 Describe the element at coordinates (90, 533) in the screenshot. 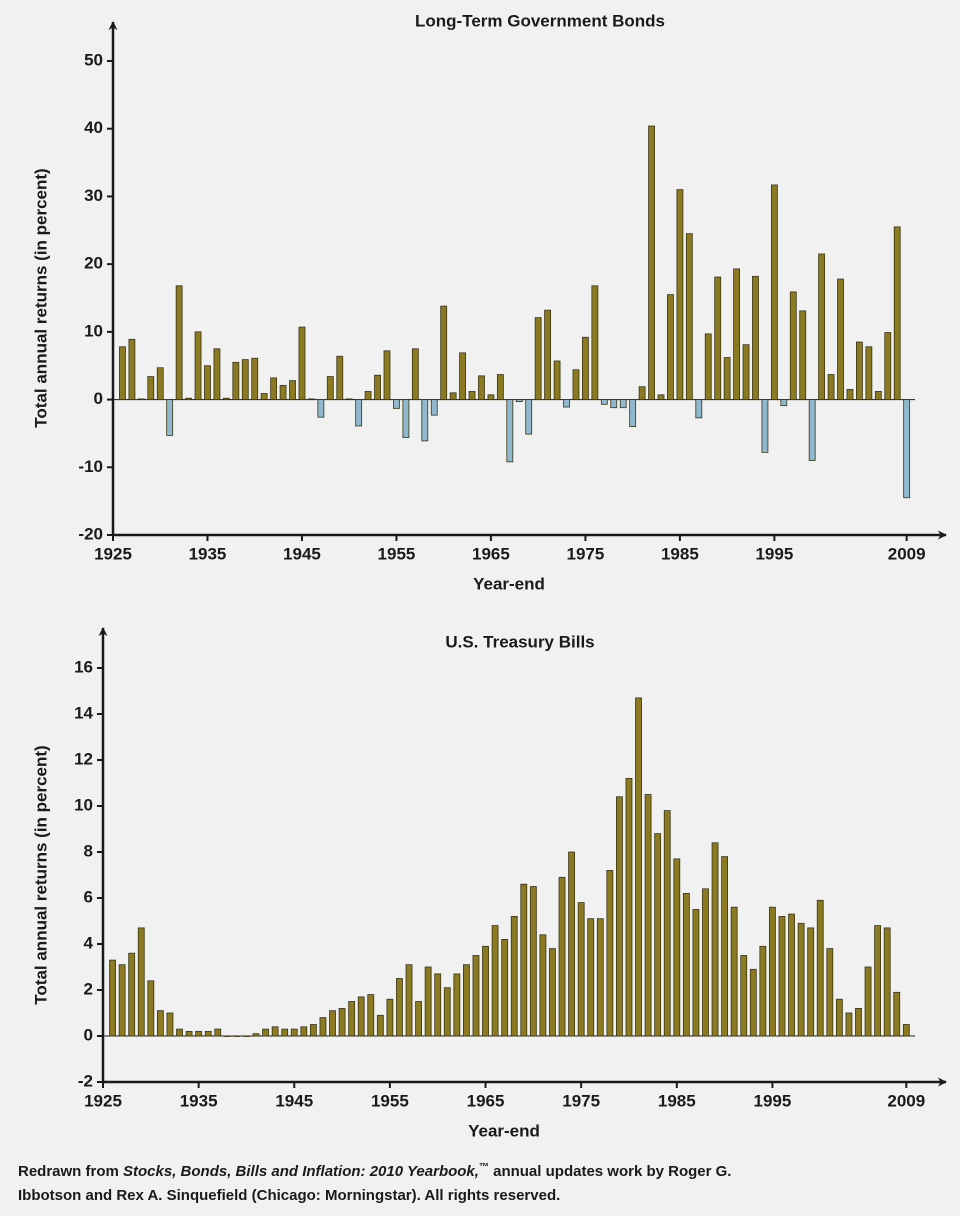

I see `y-tick-label: -20` at that location.